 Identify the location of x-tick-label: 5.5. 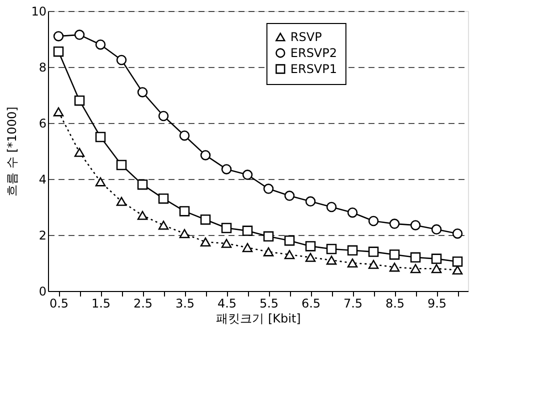
(269, 303).